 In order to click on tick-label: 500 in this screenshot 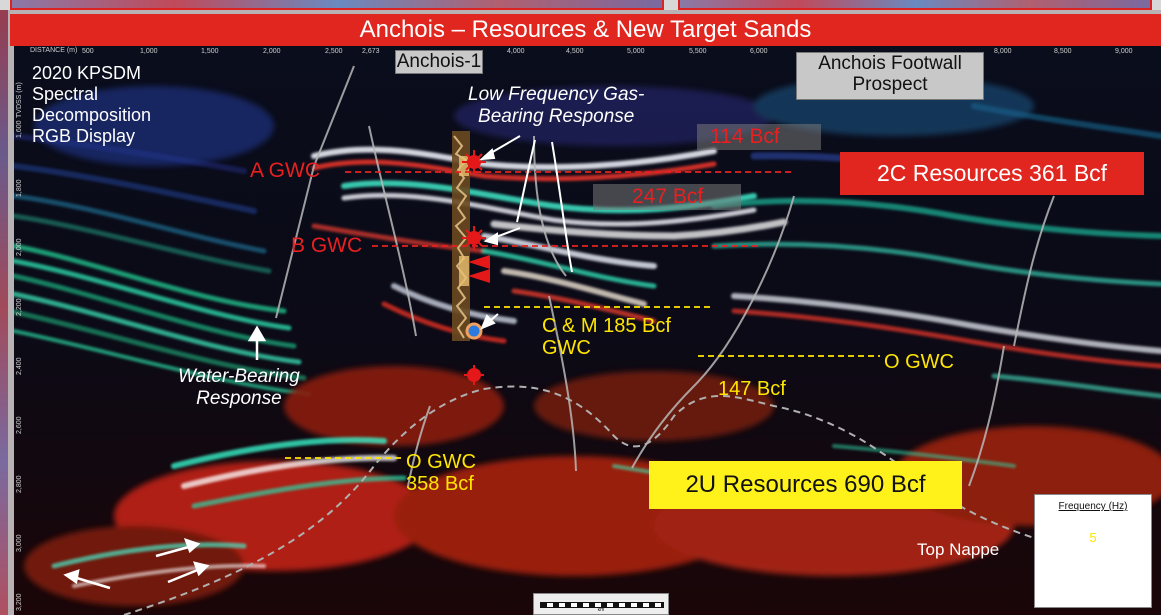, I will do `click(88, 51)`.